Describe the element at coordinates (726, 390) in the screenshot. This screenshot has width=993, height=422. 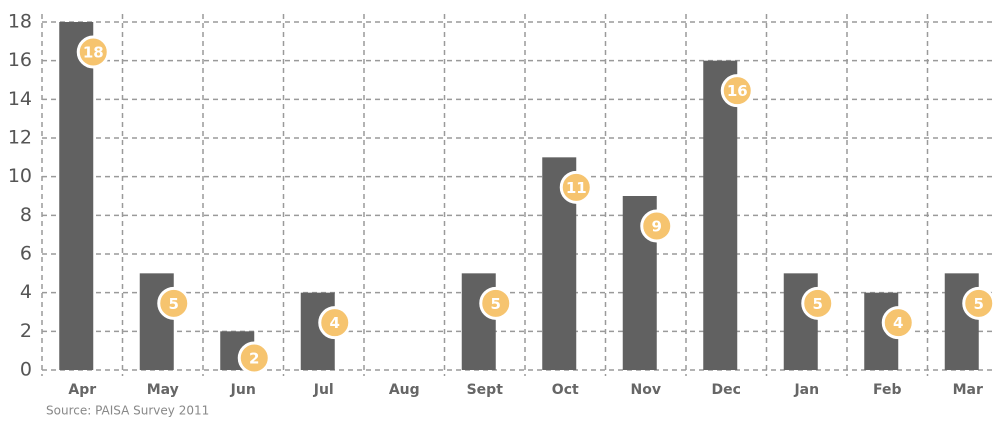
I see `x-tick-label: Dec` at that location.